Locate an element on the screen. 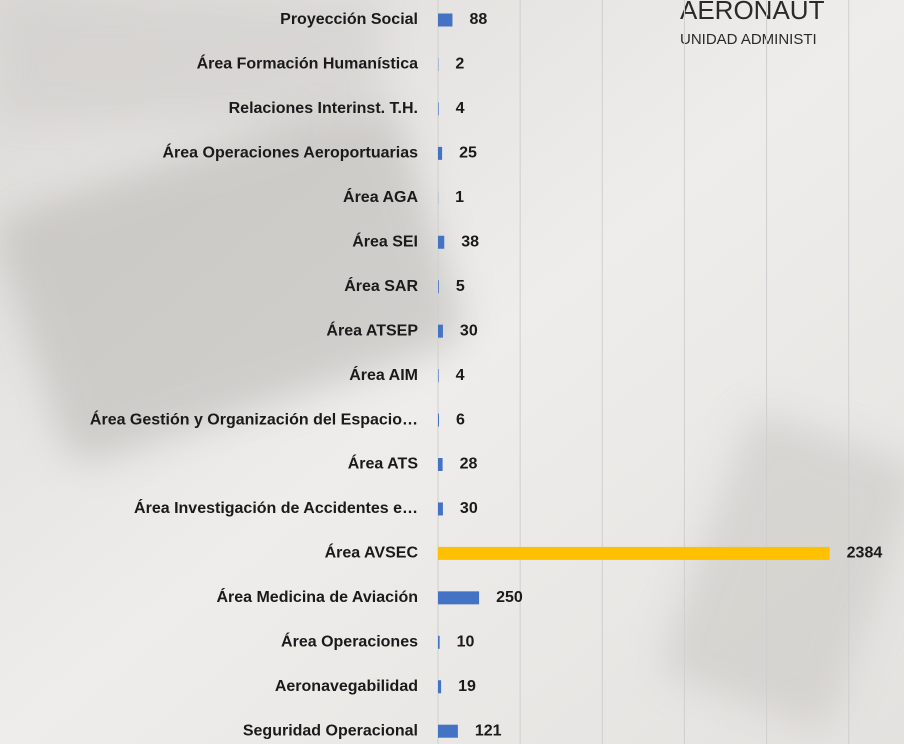 This screenshot has height=744, width=904. y-tick-label: Seguridad Operacional is located at coordinates (330, 730).